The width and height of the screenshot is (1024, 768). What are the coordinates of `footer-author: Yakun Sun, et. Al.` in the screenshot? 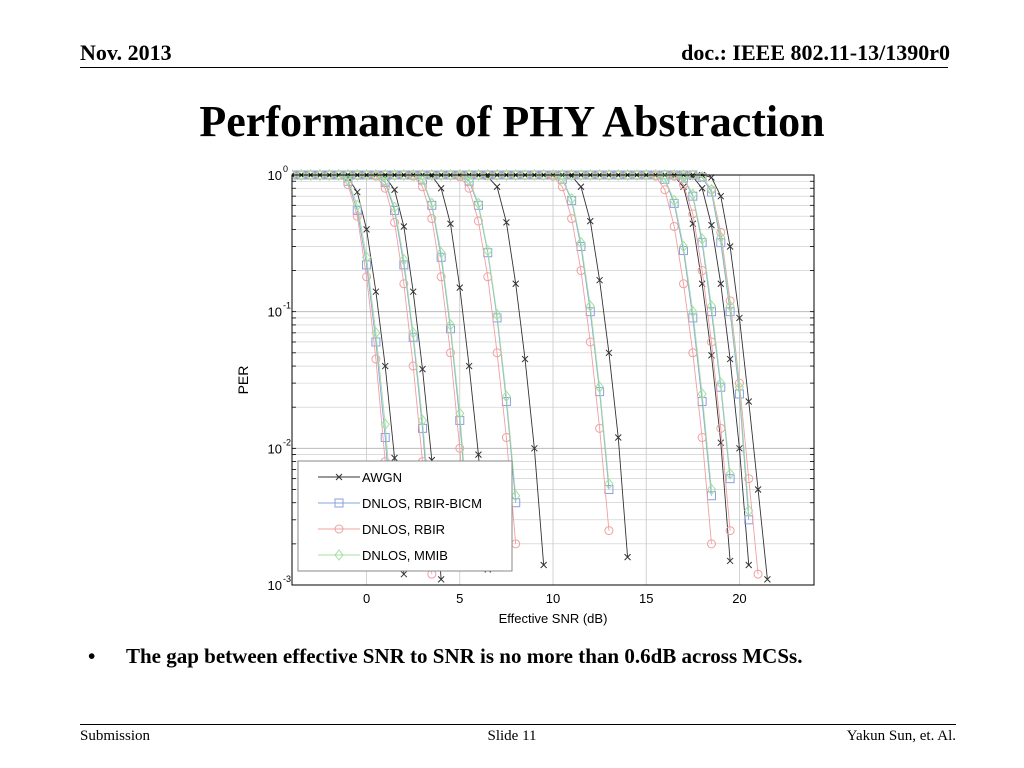 It's located at (901, 736).